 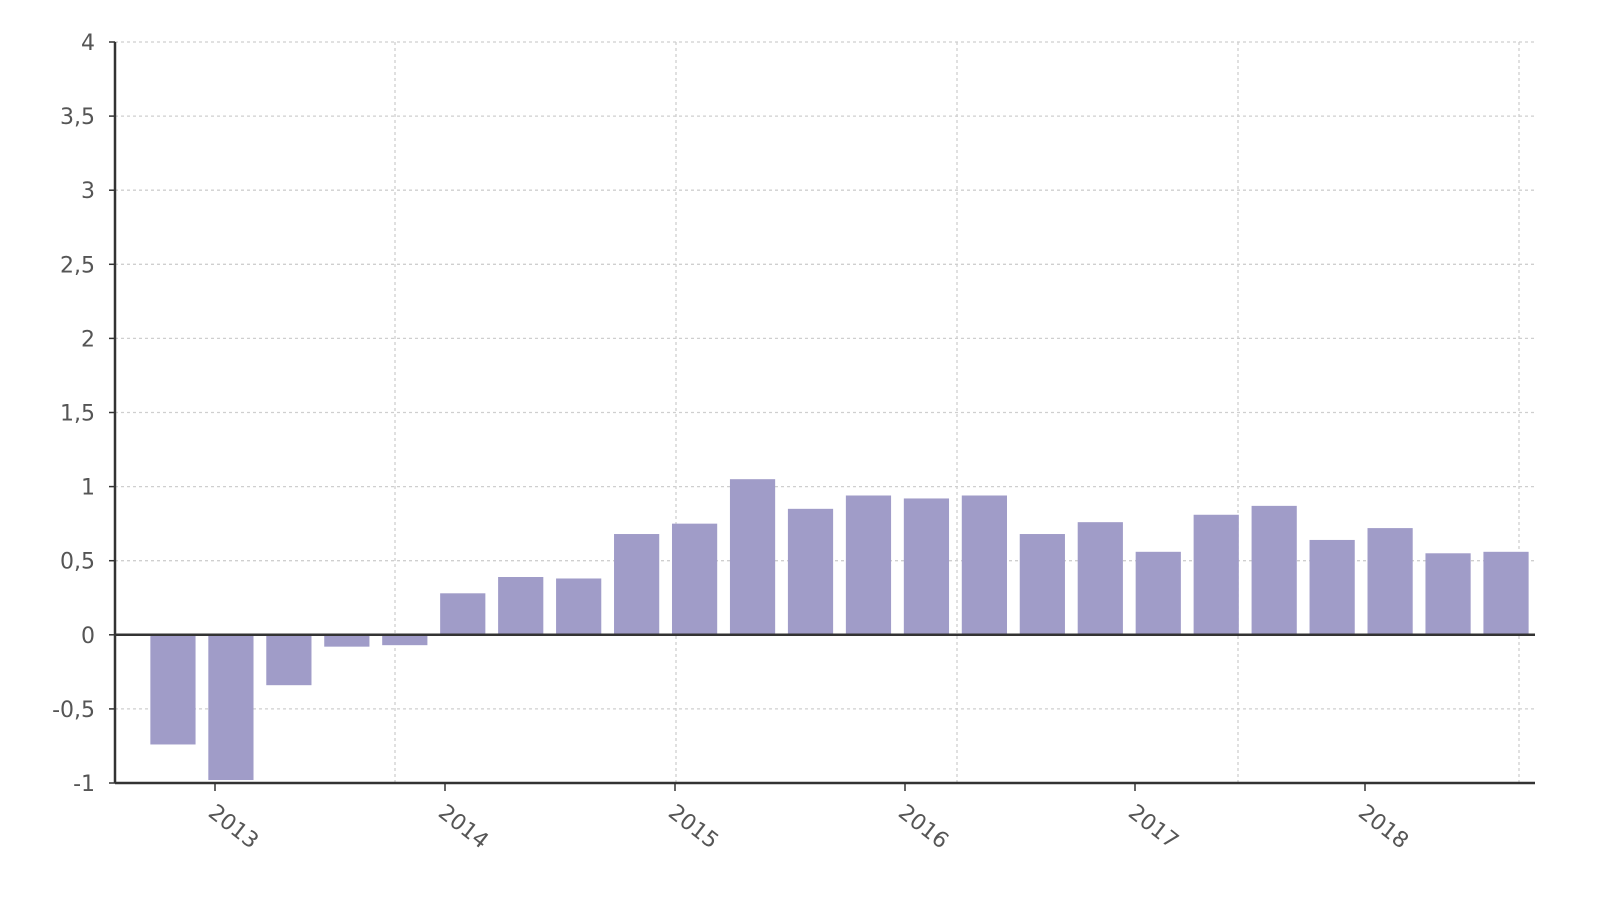 I want to click on y-tick-labels: 4 3,5 3 2,5 2 1,5 1 0,5 0 -0,5 -1, so click(x=73, y=414).